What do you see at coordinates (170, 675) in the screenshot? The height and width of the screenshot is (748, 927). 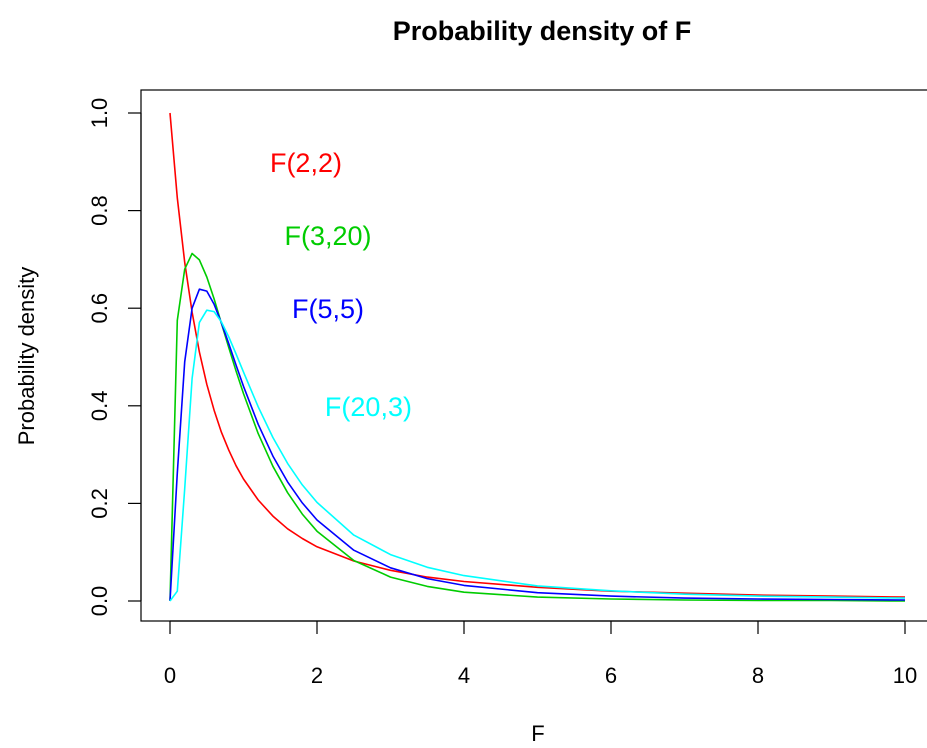 I see `x-tick-label: 0` at bounding box center [170, 675].